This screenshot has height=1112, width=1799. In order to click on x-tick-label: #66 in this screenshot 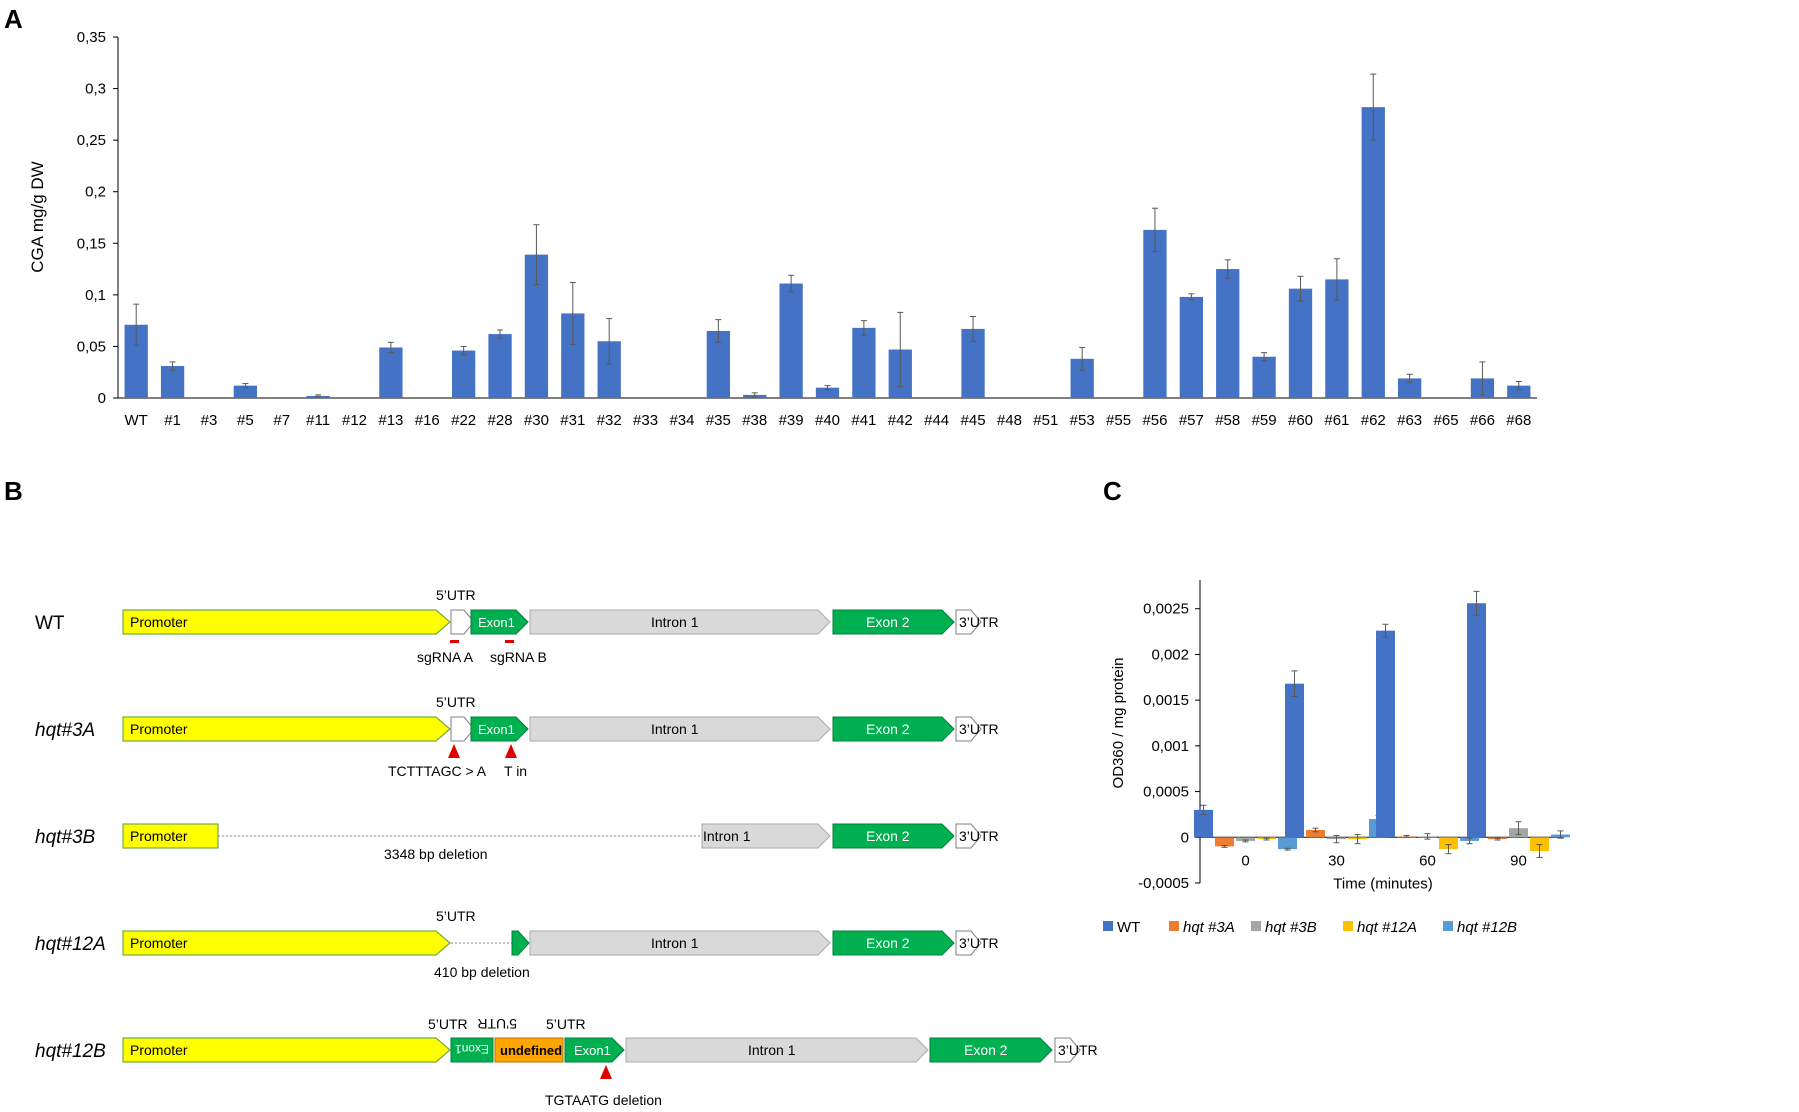, I will do `click(1482, 420)`.